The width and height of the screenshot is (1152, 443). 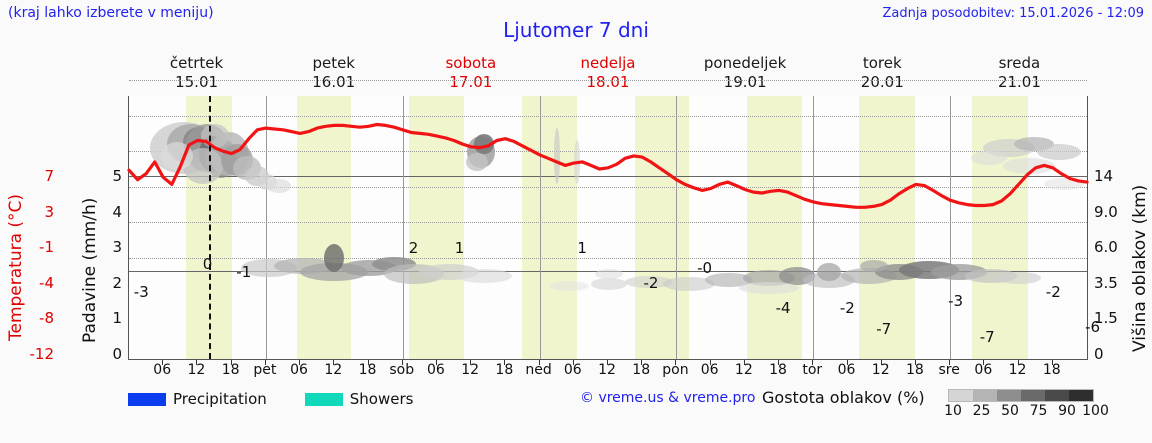 I want to click on temperature-label-2: -1, so click(x=244, y=272).